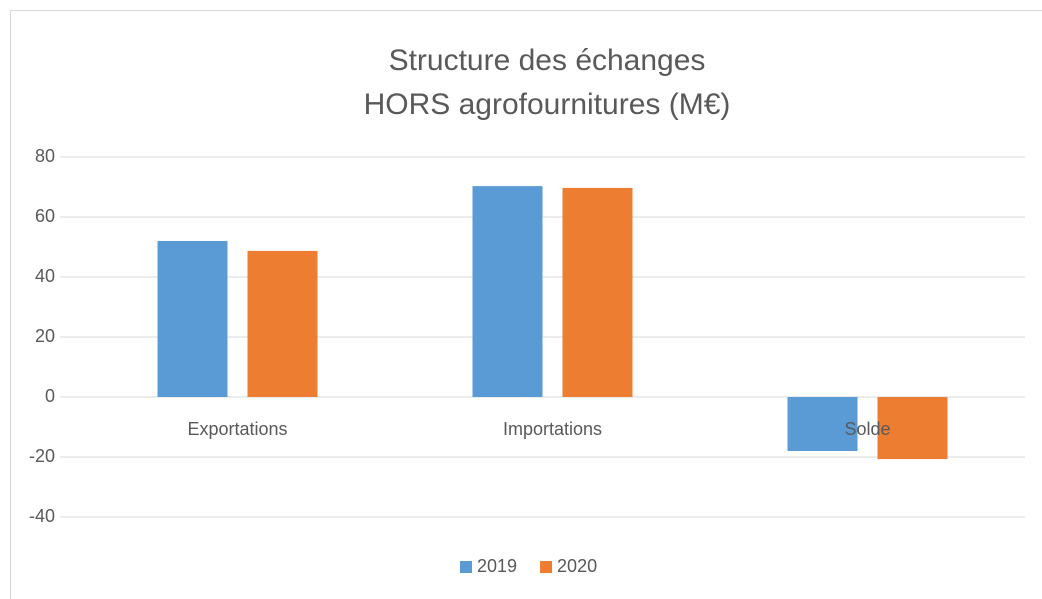  I want to click on x-tick-label: Importations, so click(552, 429).